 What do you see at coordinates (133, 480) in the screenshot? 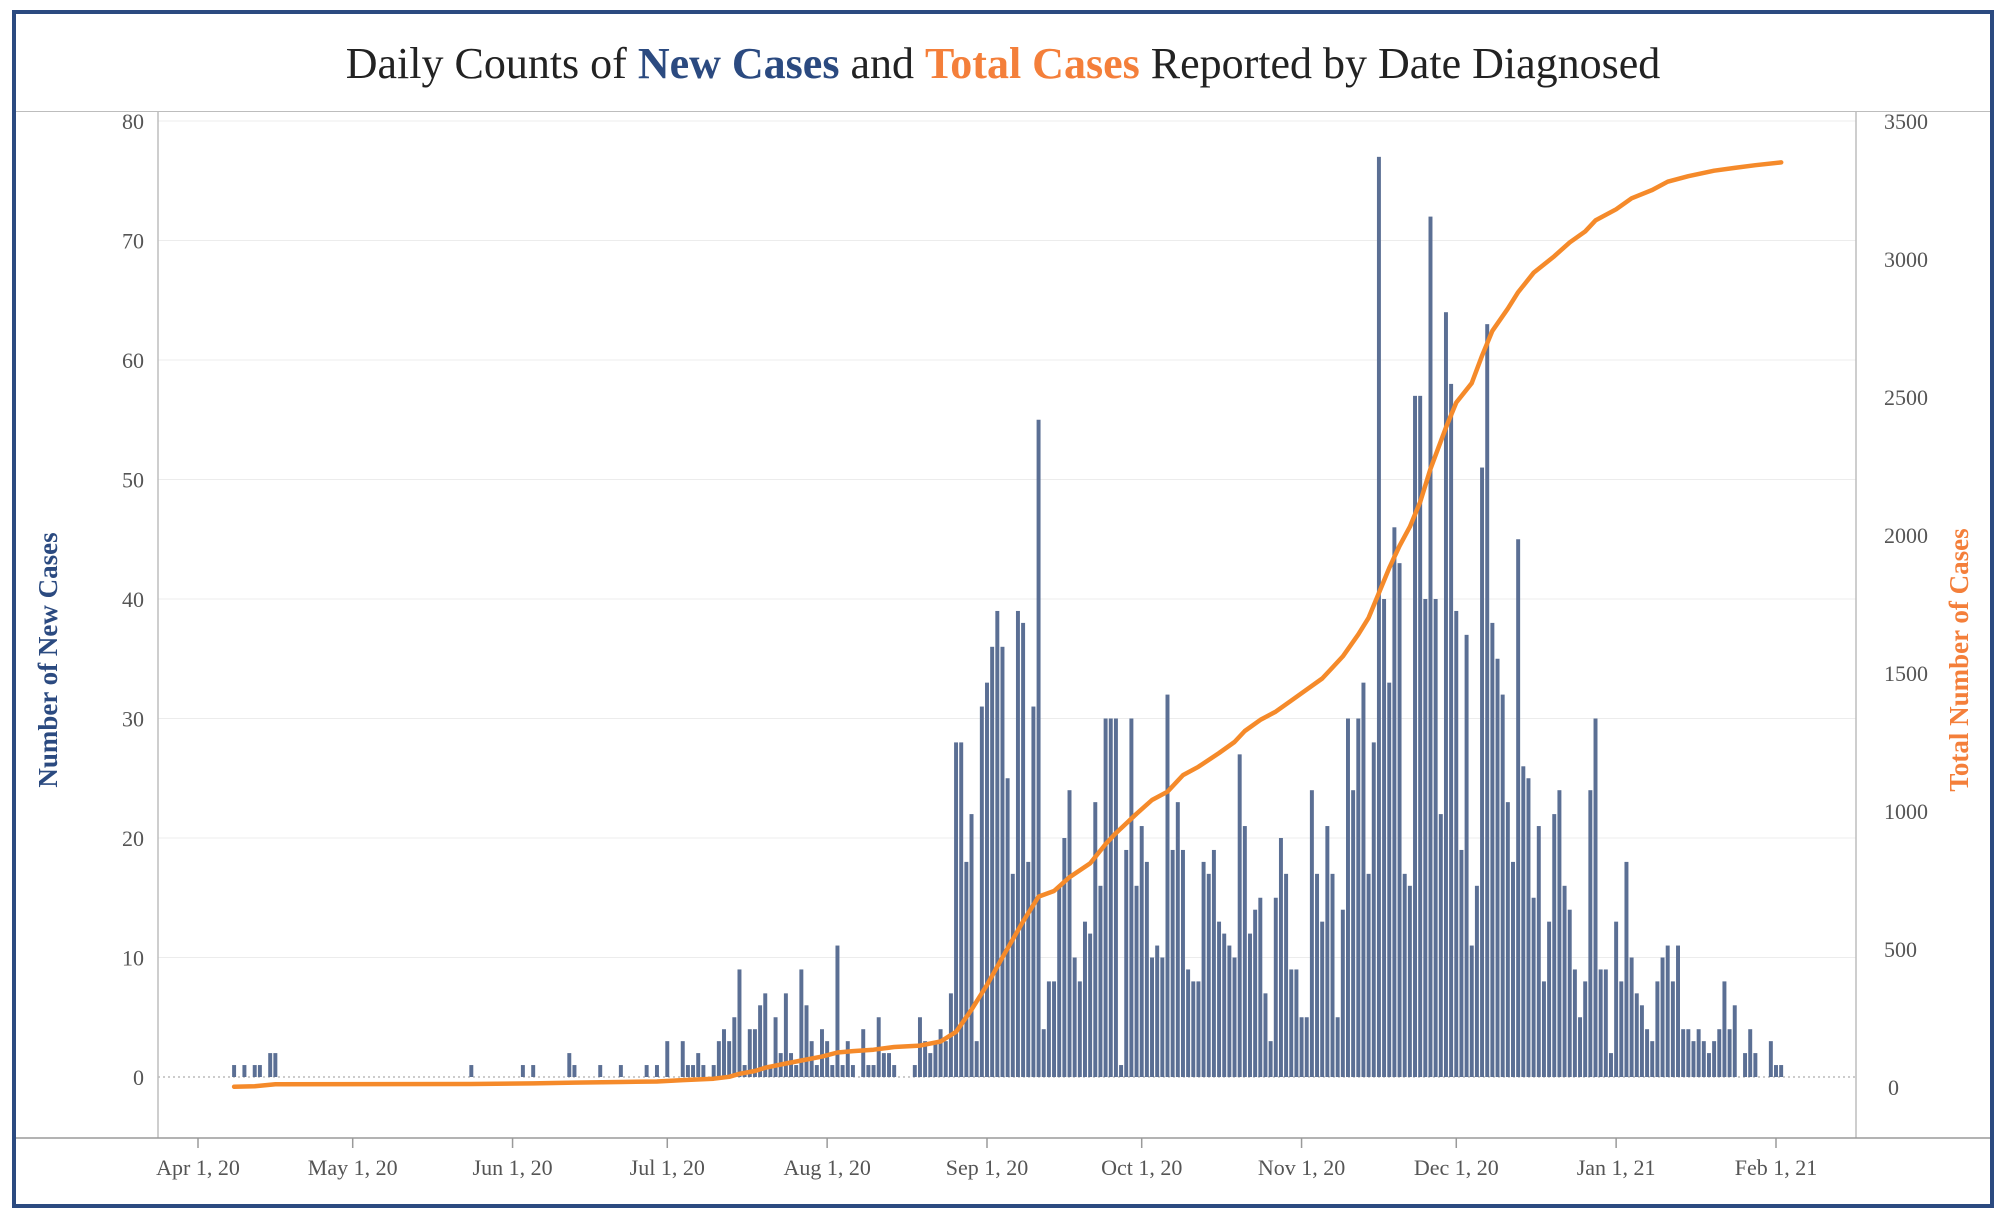
I see `y-tick-label: 50` at bounding box center [133, 480].